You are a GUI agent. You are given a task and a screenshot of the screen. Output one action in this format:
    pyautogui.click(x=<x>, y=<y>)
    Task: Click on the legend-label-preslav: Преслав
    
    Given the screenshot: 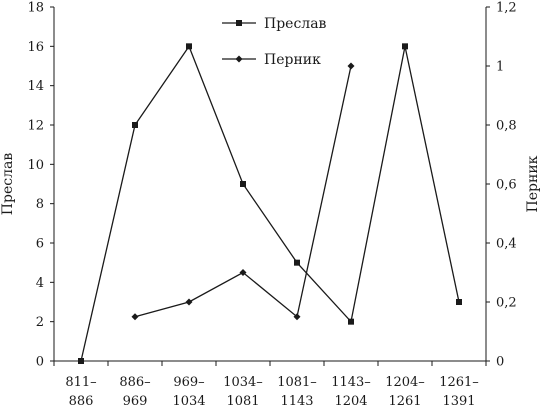 What is the action you would take?
    pyautogui.click(x=295, y=24)
    